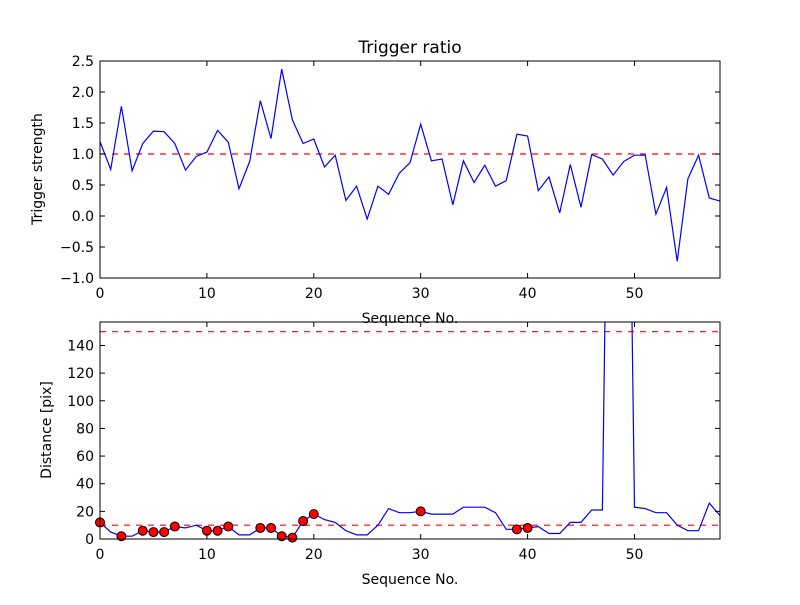 This screenshot has height=605, width=800. What do you see at coordinates (80, 374) in the screenshot?
I see `y-tick-label: 120` at bounding box center [80, 374].